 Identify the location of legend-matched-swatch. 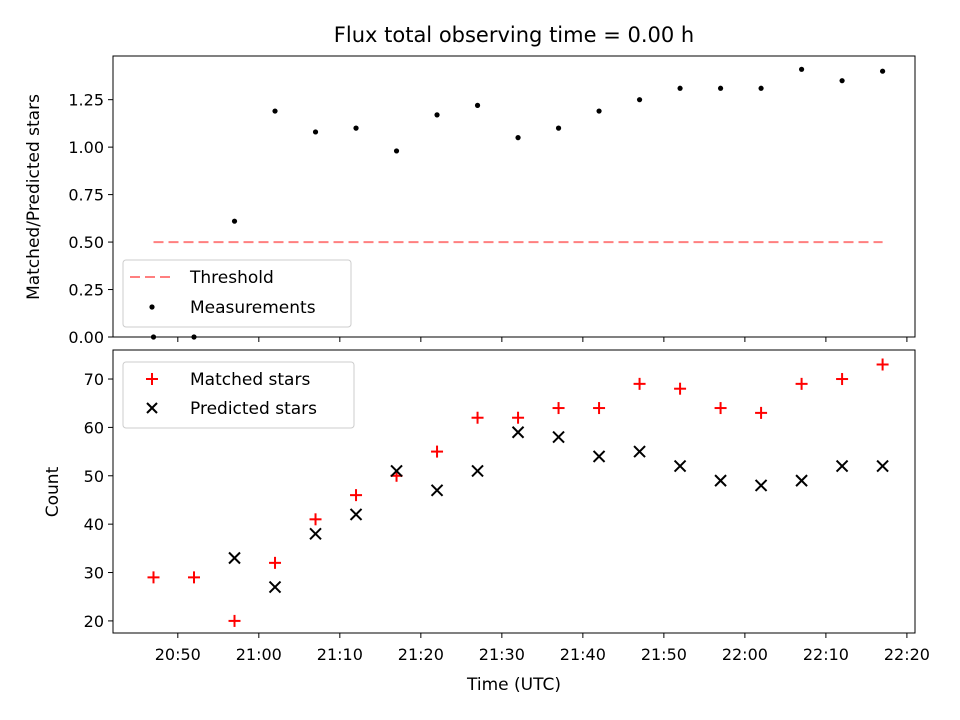
(152, 379).